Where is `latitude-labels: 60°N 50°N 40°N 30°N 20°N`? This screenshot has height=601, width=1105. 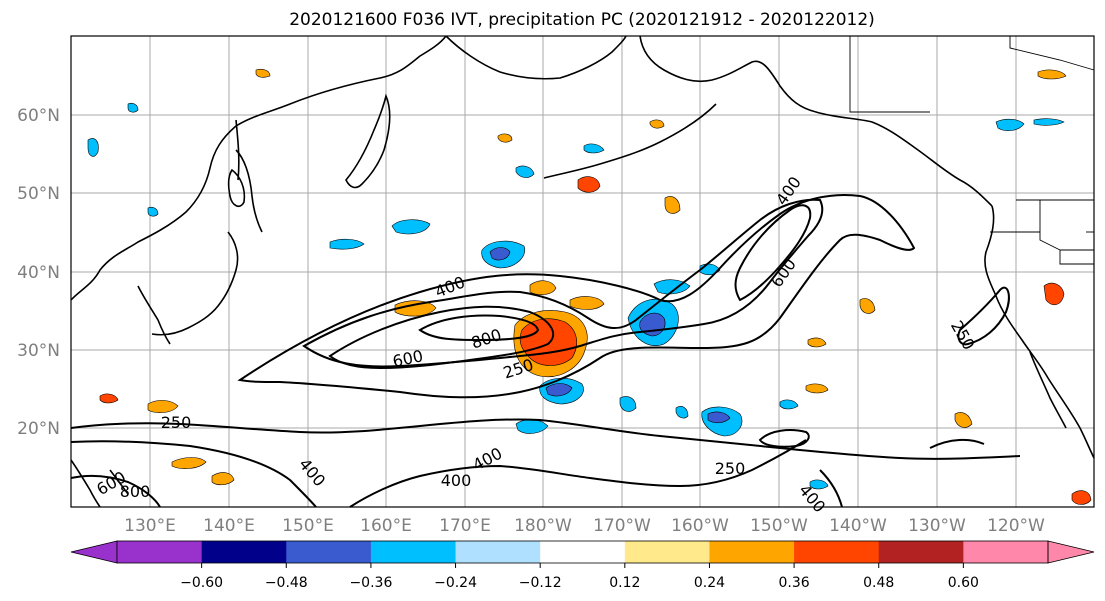
latitude-labels: 60°N 50°N 40°N 30°N 20°N is located at coordinates (38, 272).